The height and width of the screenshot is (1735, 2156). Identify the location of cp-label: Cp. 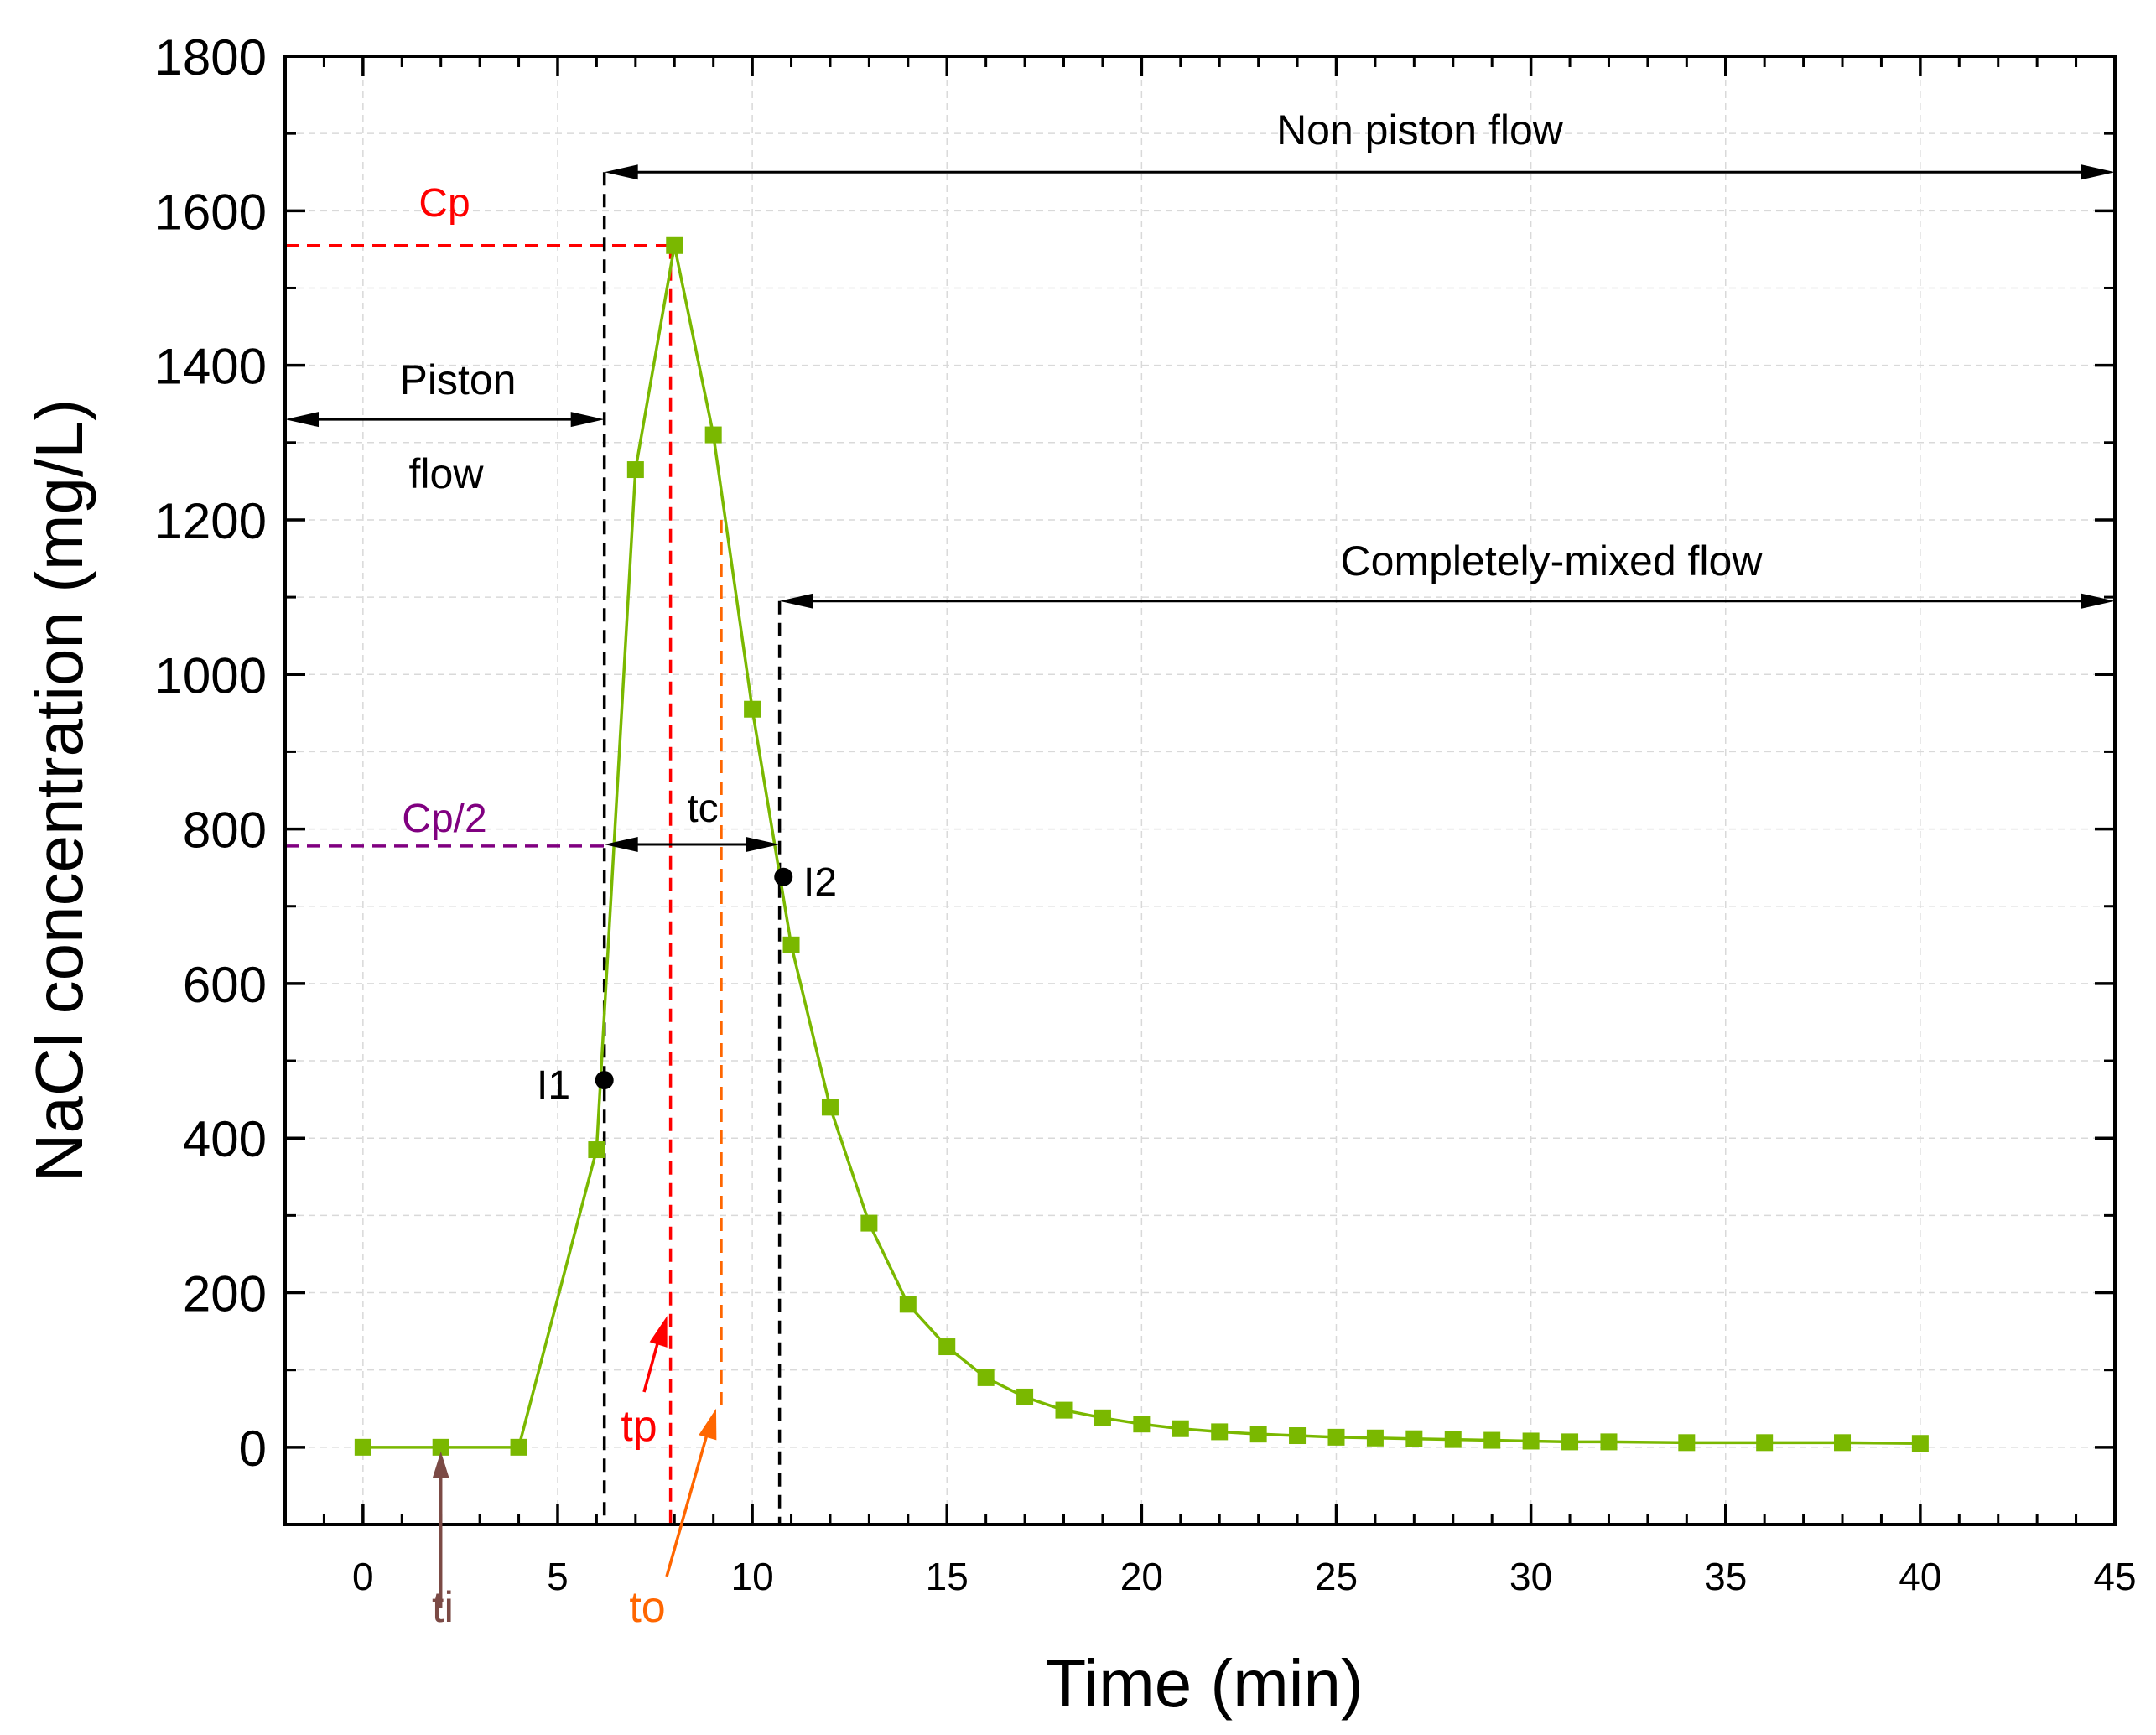
(444, 203).